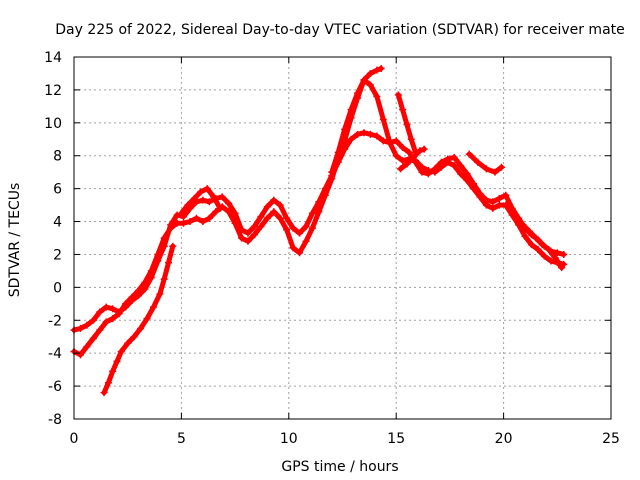  I want to click on series-track-night, so click(539, 242).